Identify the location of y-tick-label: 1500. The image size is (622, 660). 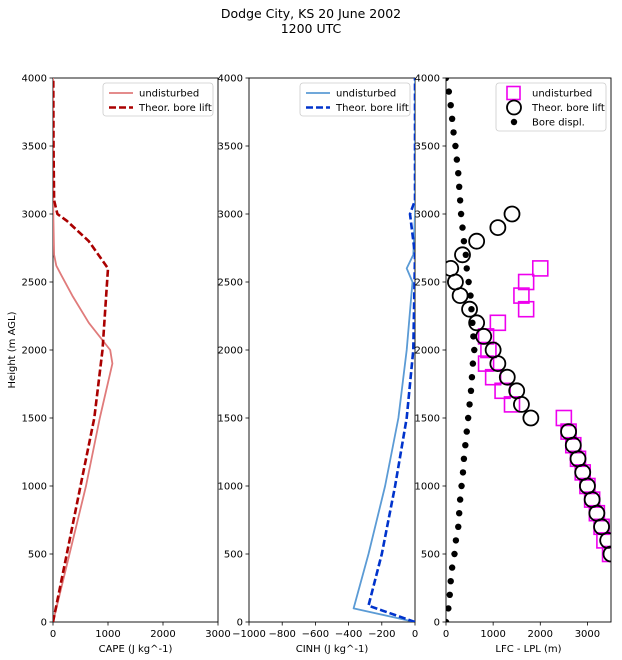
(34, 419).